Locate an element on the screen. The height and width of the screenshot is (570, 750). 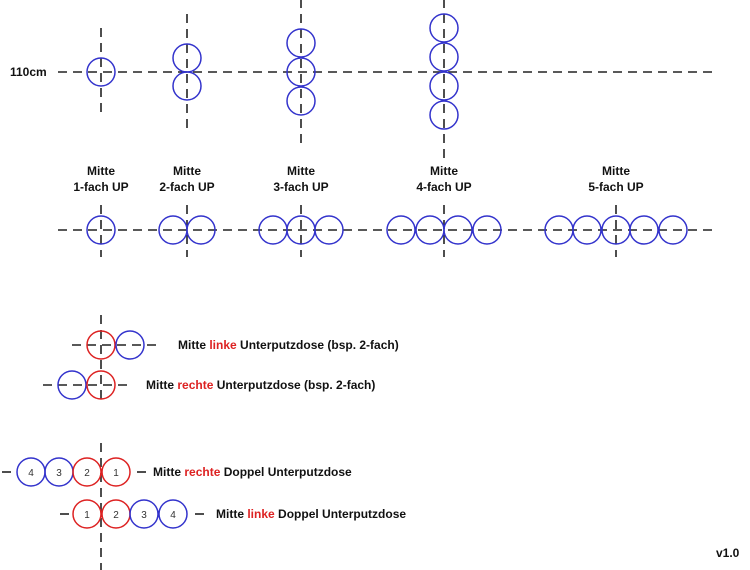
example-caption: Mitte linke Unterputzdose (bsp. 2-fach) is located at coordinates (288, 345).